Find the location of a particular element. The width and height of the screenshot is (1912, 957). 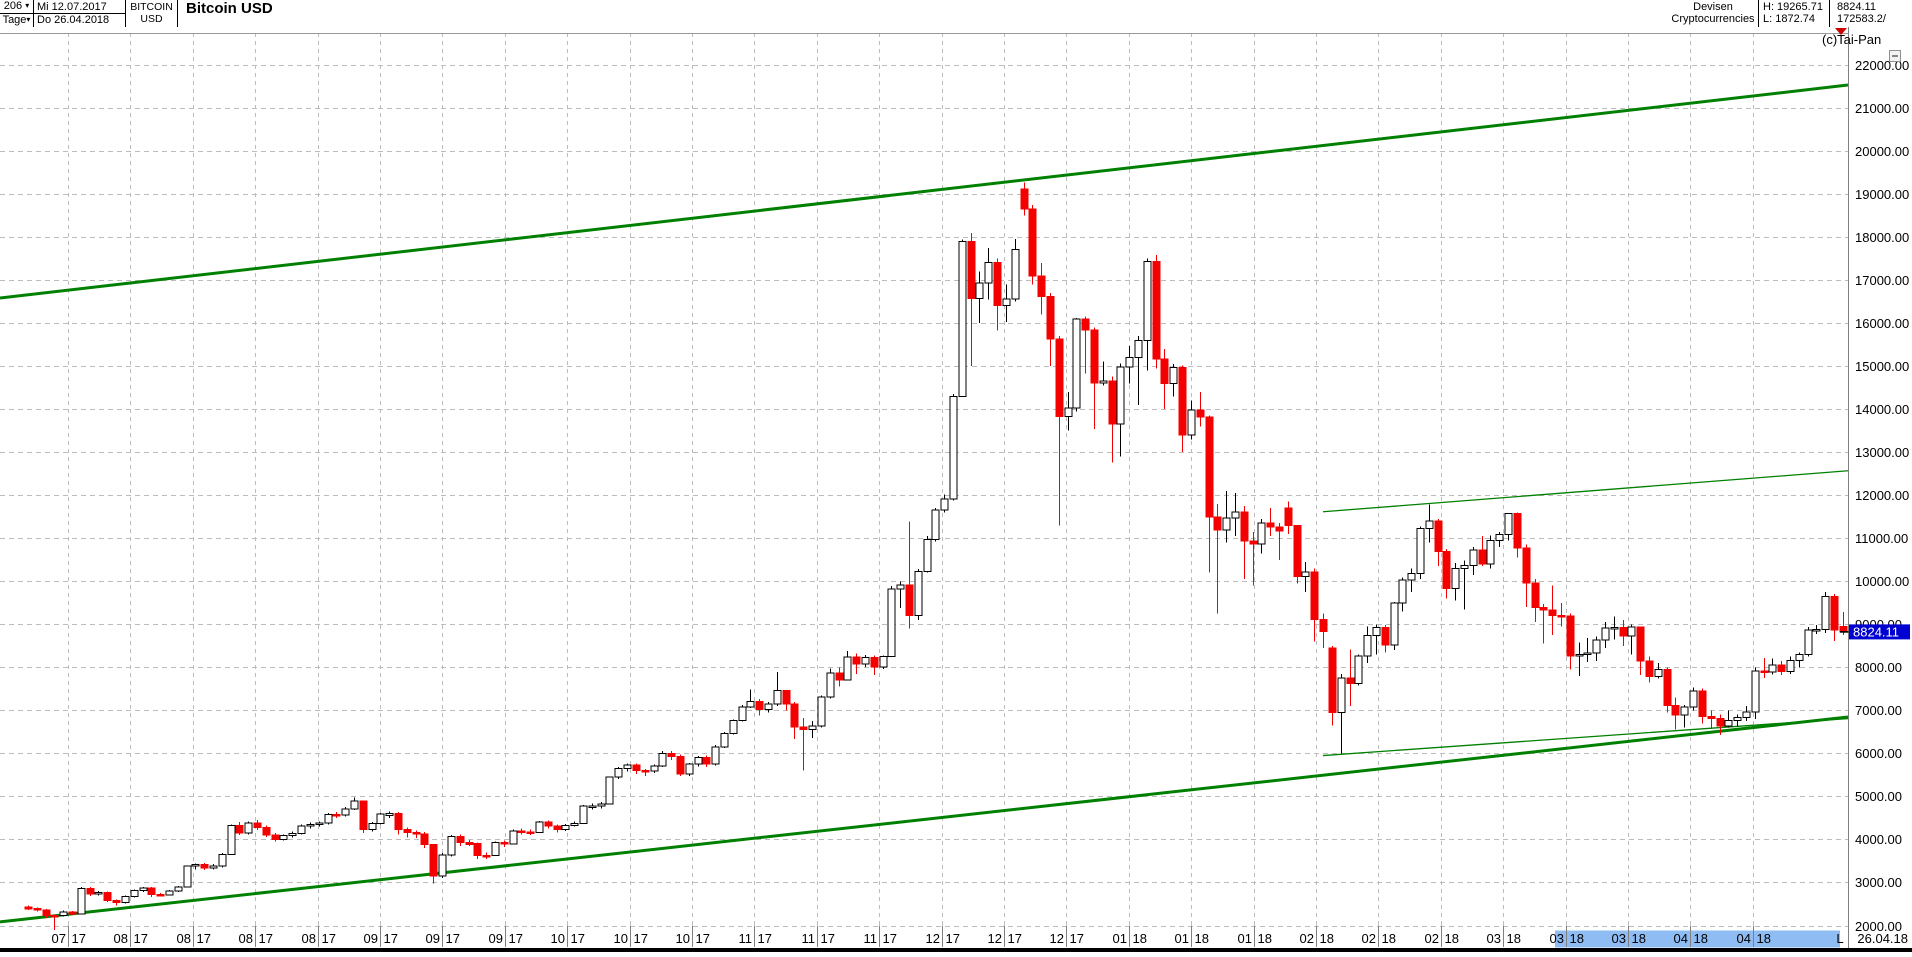

price-tick-label: 13000.00 is located at coordinates (1882, 452).